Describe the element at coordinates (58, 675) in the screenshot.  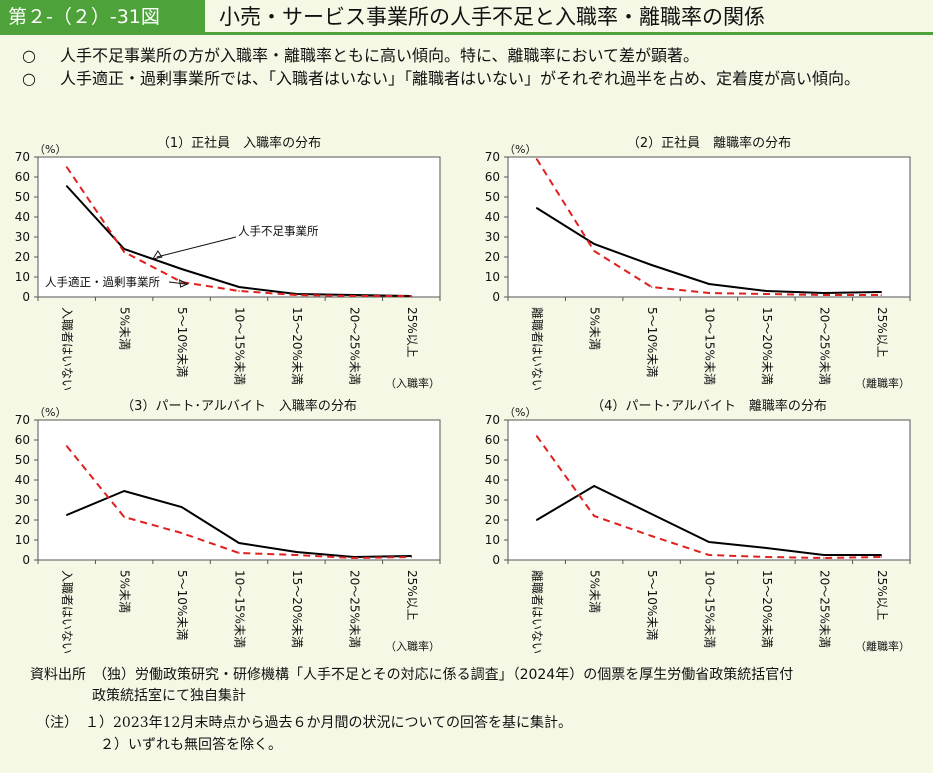
I see `source-label: 資料出所` at that location.